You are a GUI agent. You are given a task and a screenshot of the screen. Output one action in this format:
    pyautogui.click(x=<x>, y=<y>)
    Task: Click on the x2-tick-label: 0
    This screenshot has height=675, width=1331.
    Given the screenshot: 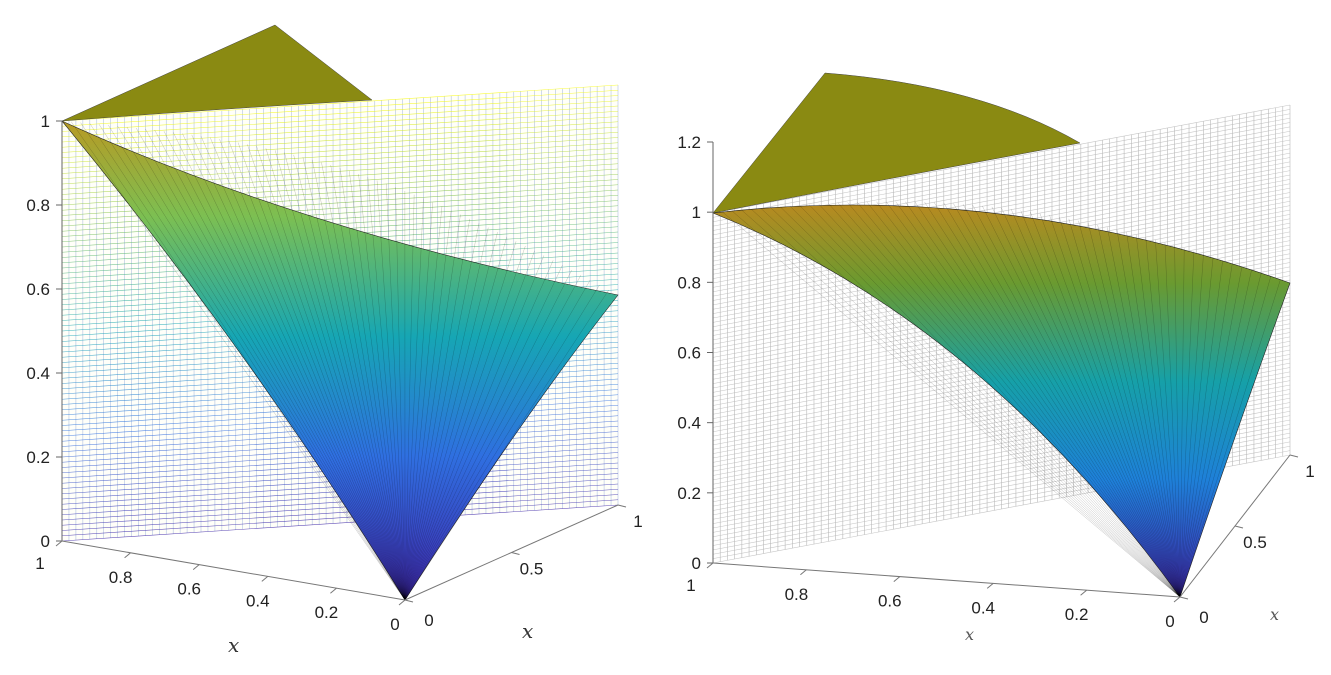 What is the action you would take?
    pyautogui.click(x=1169, y=621)
    